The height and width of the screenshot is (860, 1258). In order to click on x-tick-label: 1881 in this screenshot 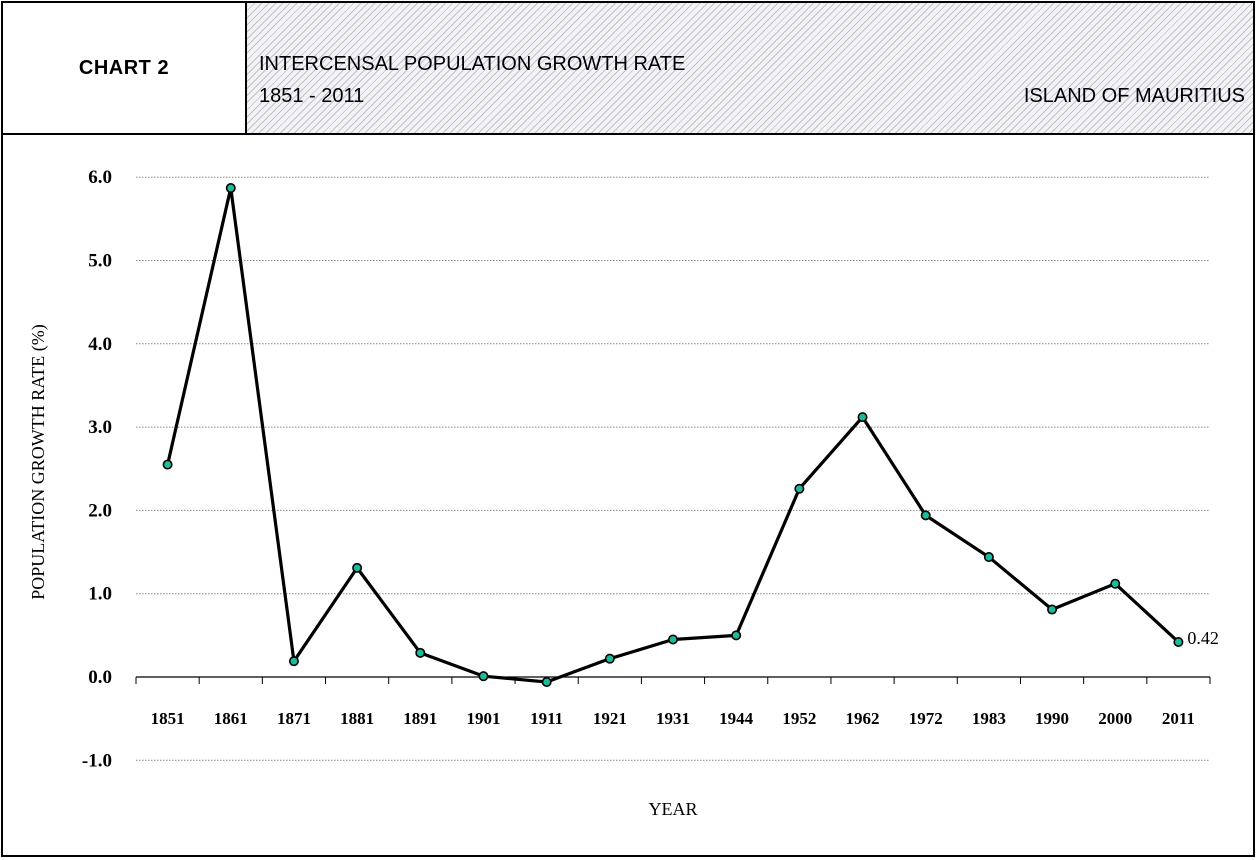, I will do `click(357, 718)`.